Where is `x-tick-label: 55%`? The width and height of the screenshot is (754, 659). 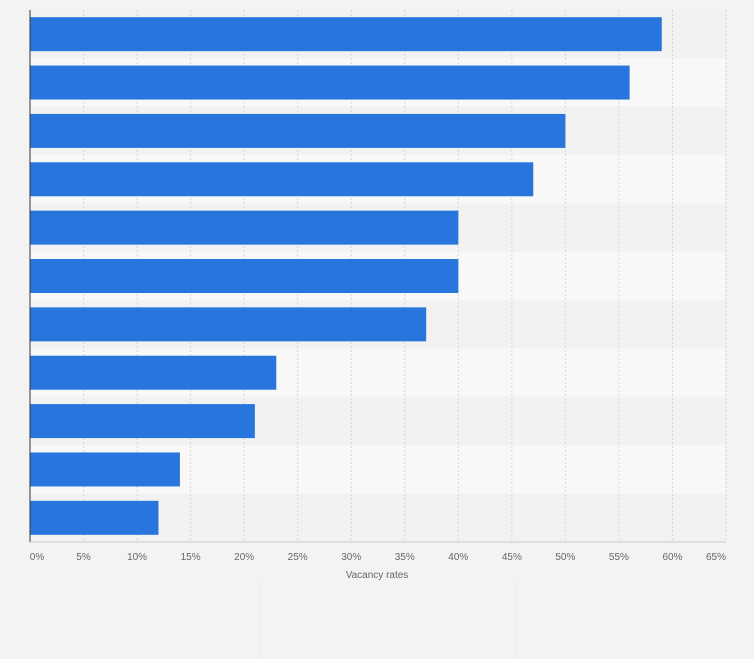
x-tick-label: 55% is located at coordinates (619, 557).